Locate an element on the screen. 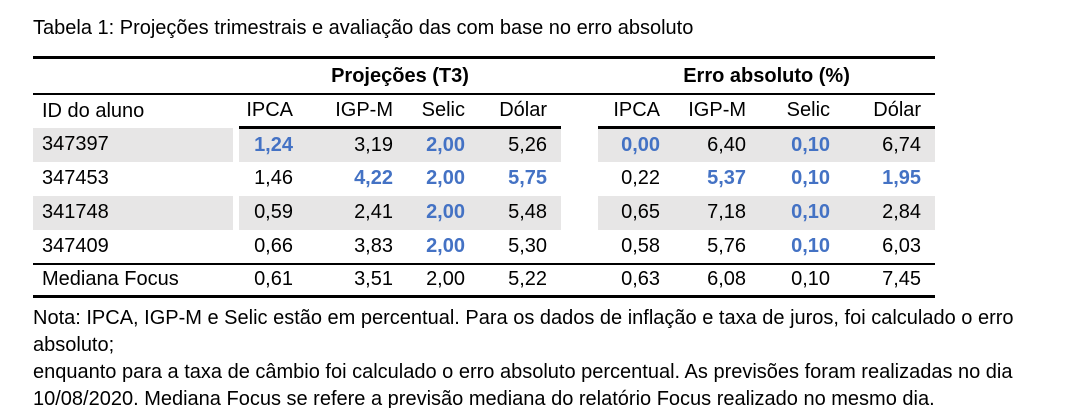 This screenshot has width=1072, height=408. table-cell: 6,40 is located at coordinates (717, 144).